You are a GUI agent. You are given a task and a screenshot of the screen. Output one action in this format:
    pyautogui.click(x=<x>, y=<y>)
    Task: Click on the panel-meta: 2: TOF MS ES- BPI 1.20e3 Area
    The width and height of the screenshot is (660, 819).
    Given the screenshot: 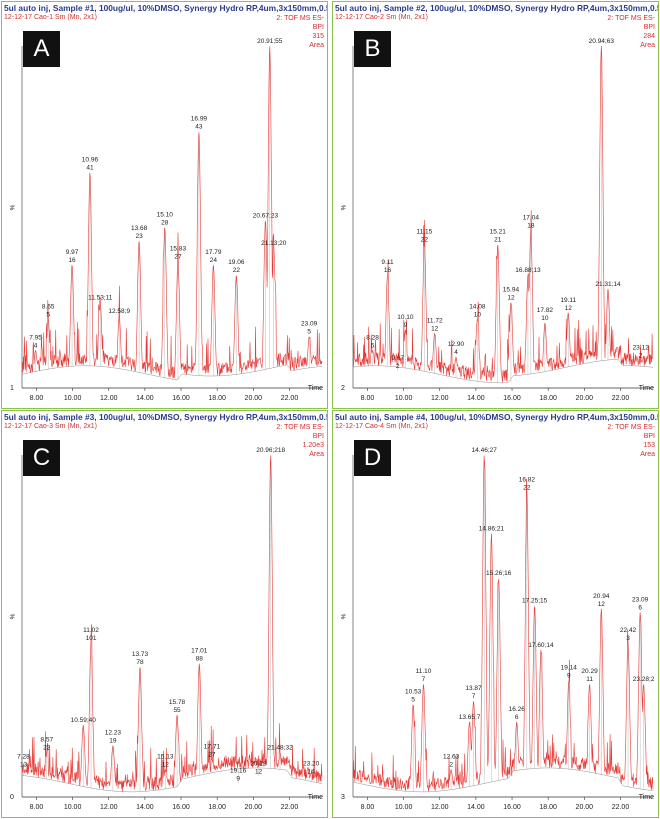 What is the action you would take?
    pyautogui.click(x=300, y=441)
    